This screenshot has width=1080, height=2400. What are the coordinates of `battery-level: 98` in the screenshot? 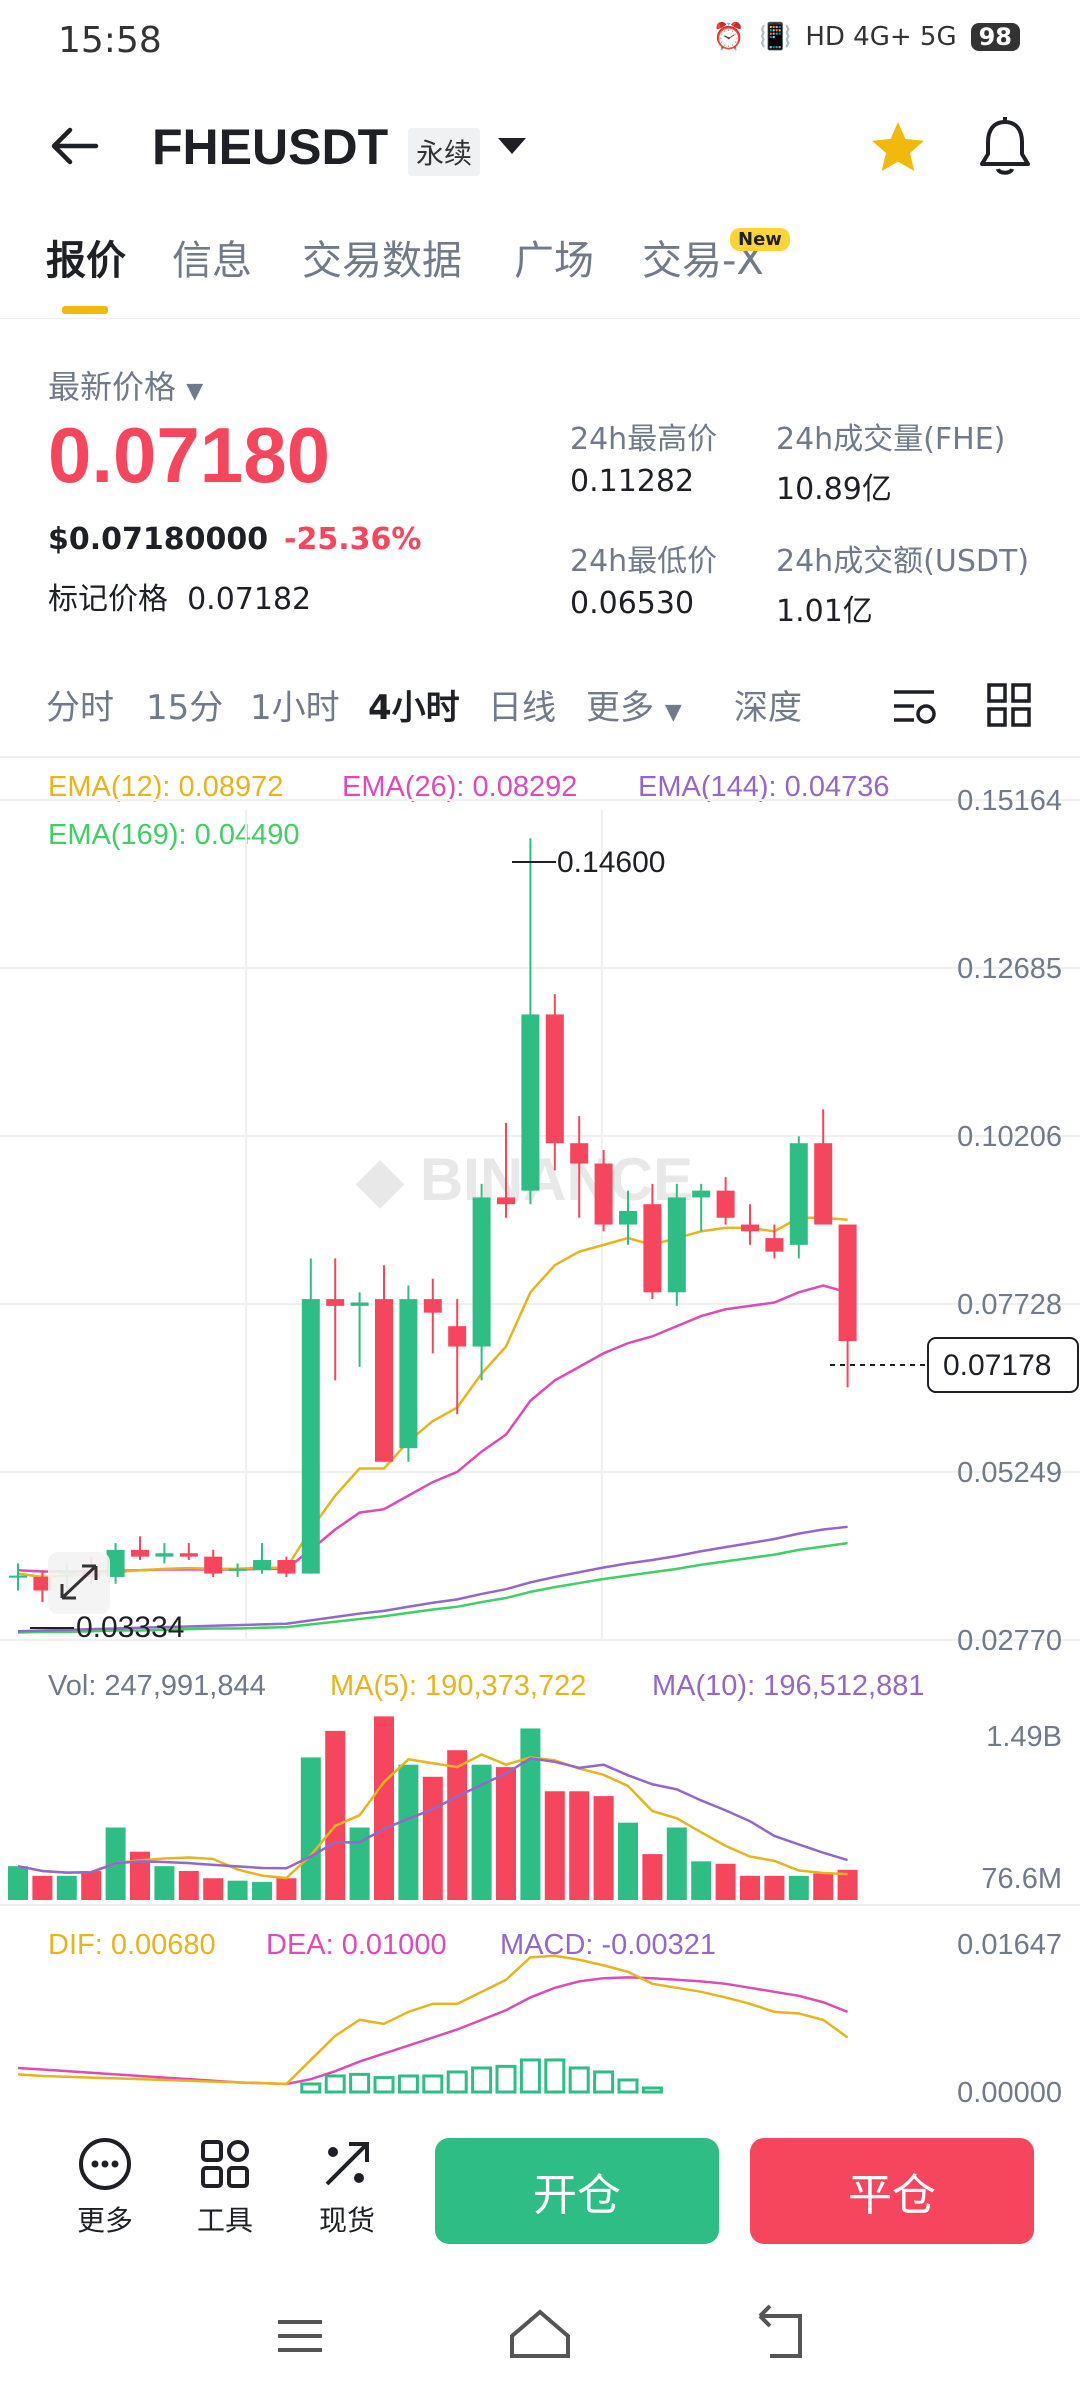 It's located at (995, 37).